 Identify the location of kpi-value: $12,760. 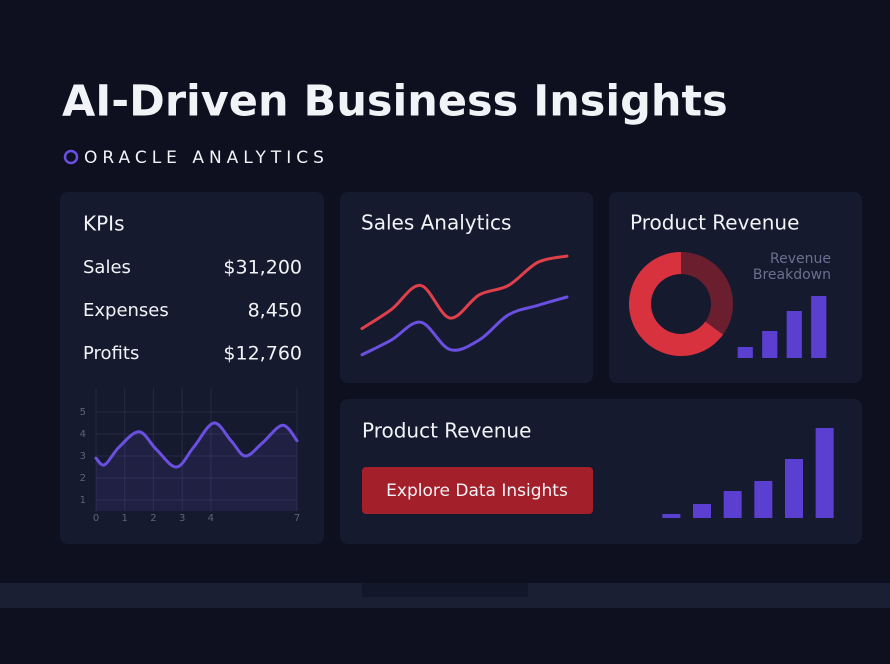
(262, 354).